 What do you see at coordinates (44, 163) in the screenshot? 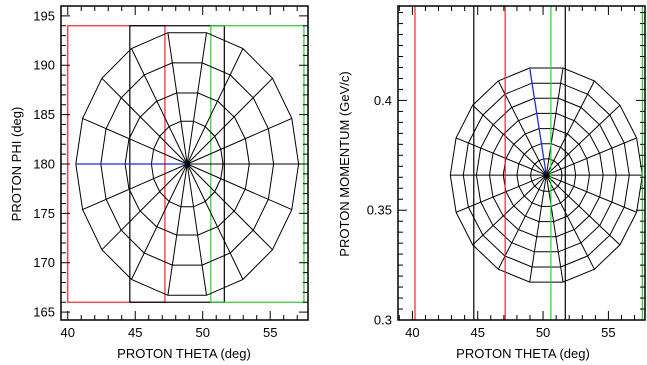
I see `y-tick-label: 180` at bounding box center [44, 163].